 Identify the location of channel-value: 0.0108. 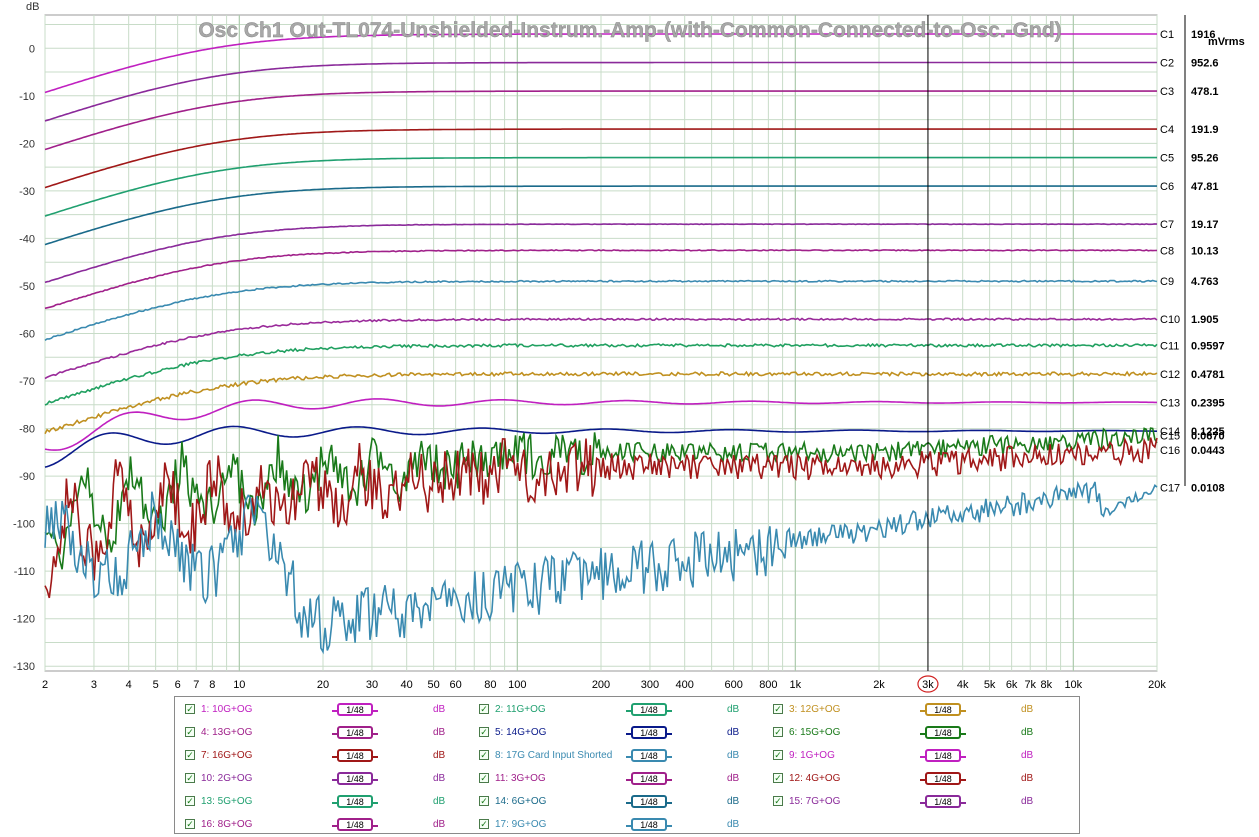
(1208, 488).